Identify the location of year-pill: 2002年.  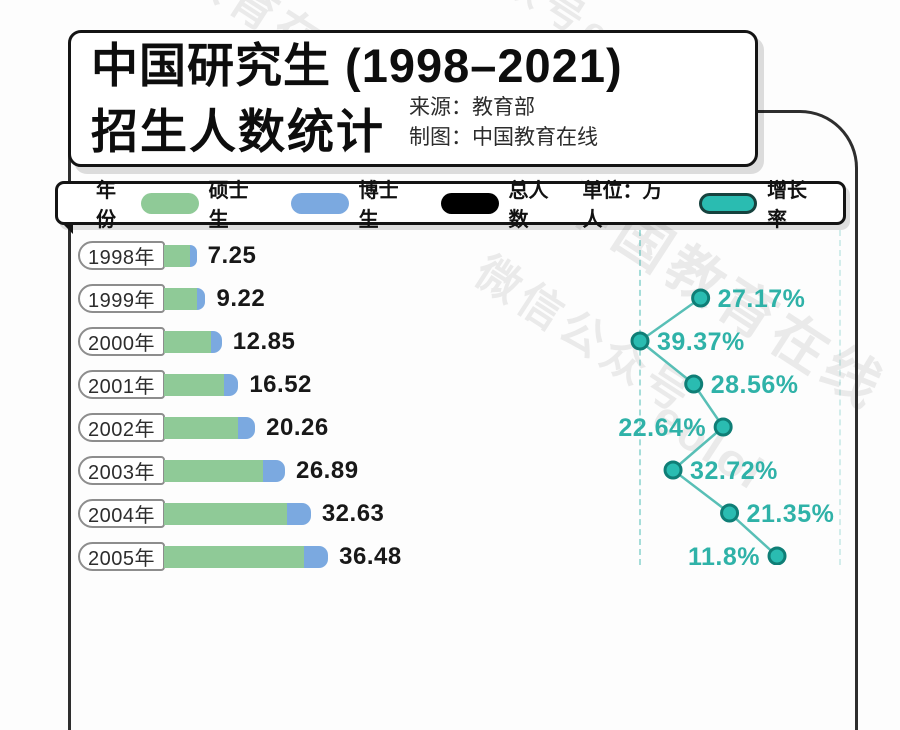
(121, 427).